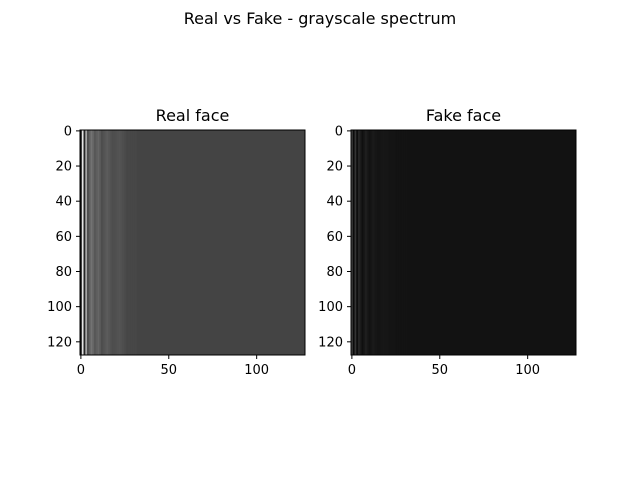 Image resolution: width=640 pixels, height=480 pixels. Describe the element at coordinates (320, 18) in the screenshot. I see `figure-title: Real vs Fake - grayscale spectrum` at that location.